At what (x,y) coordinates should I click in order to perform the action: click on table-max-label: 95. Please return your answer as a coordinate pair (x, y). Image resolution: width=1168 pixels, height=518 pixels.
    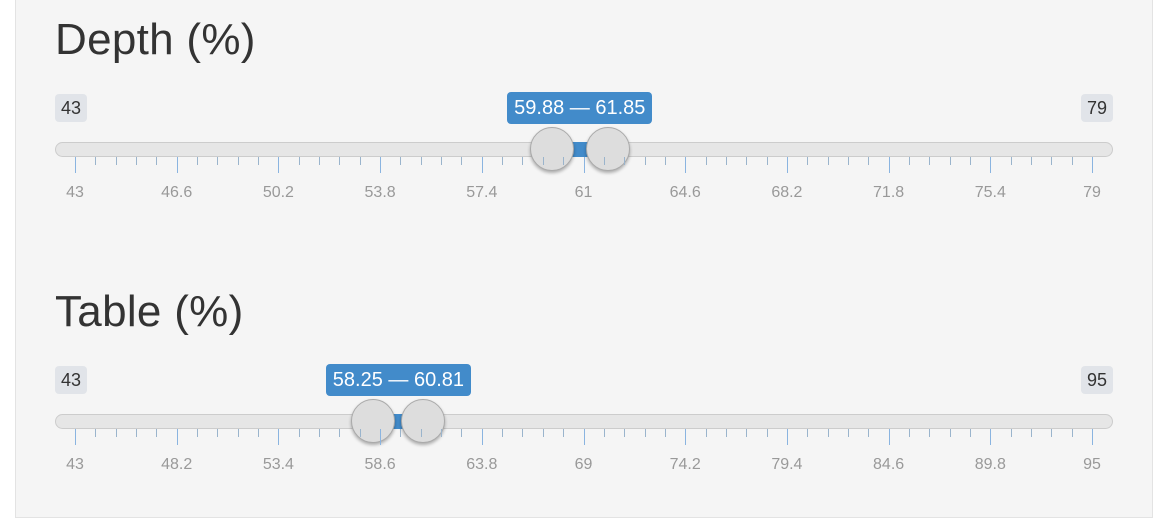
    Looking at the image, I should click on (1096, 380).